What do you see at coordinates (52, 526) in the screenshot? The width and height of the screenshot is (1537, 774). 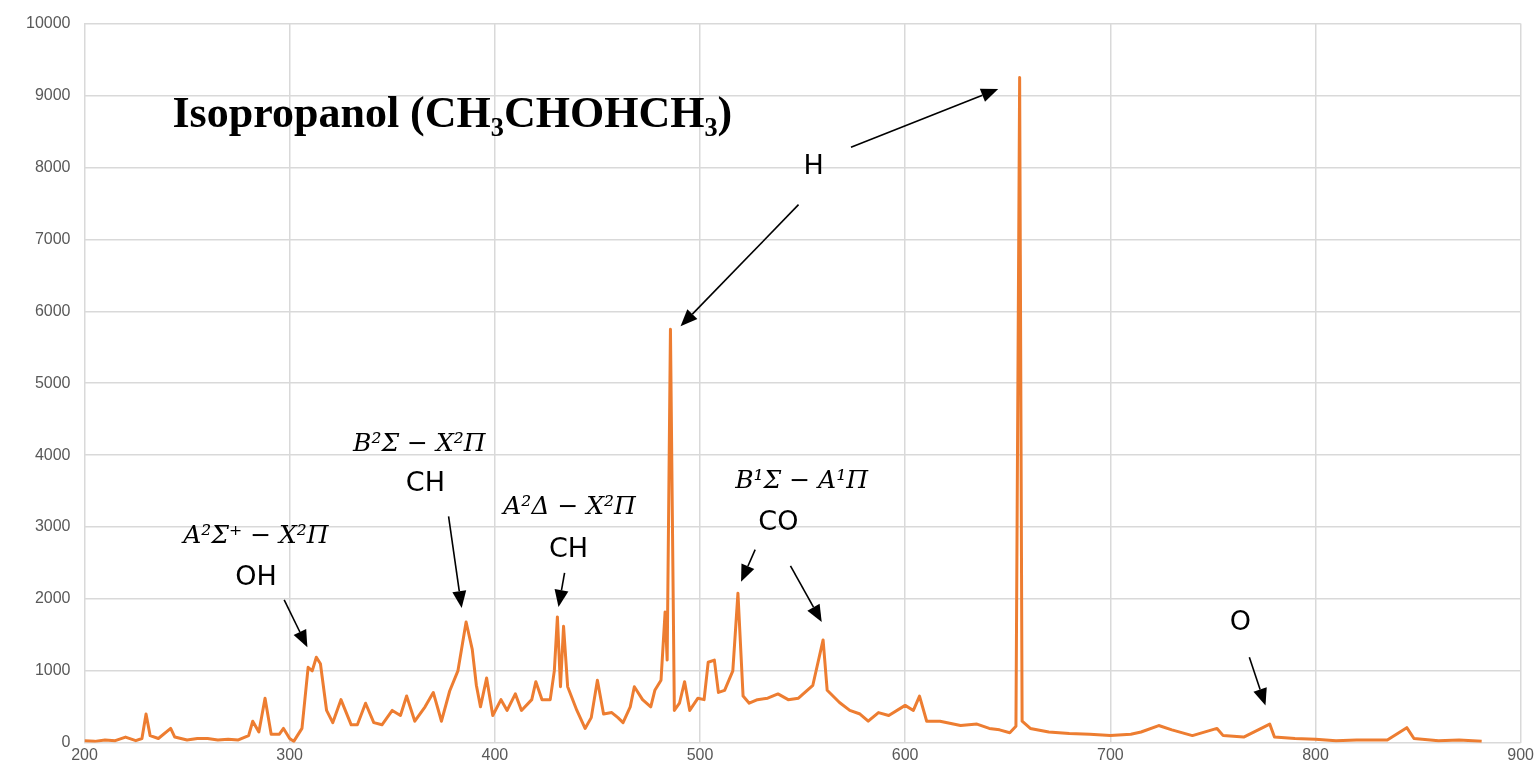 I see `y-tick-label: 3000` at bounding box center [52, 526].